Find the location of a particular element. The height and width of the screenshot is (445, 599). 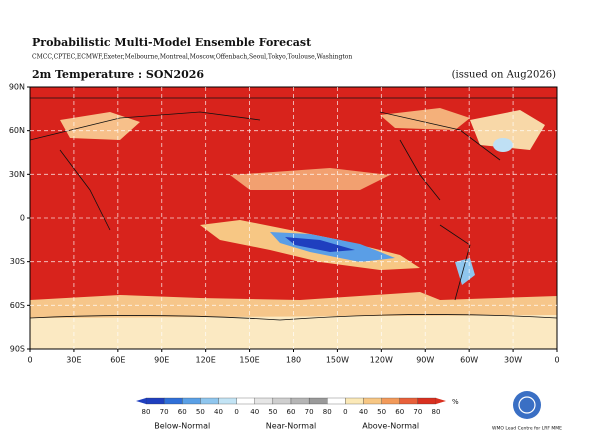

lon-label: 30W is located at coordinates (513, 360).